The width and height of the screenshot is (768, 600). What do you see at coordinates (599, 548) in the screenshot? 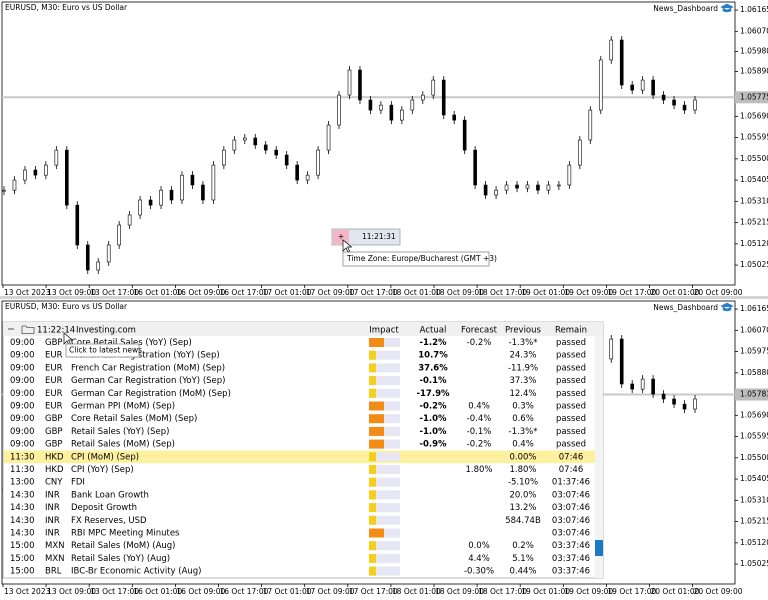
I see `scrollbar-thumb` at bounding box center [599, 548].